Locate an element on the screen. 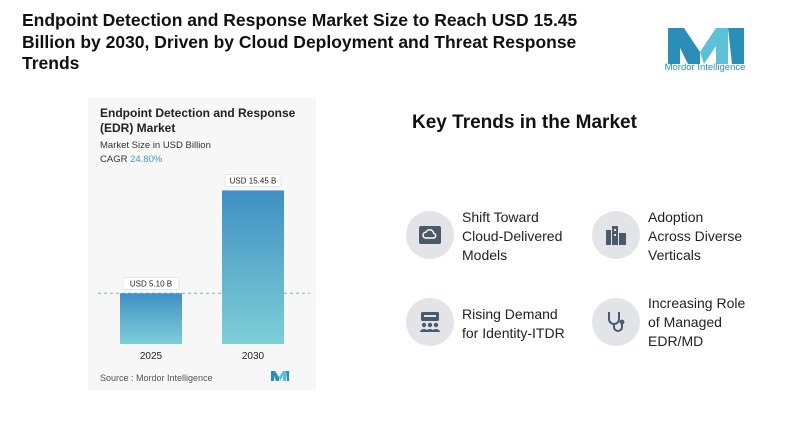  key-trends-title: Key Trends in the Market is located at coordinates (524, 122).